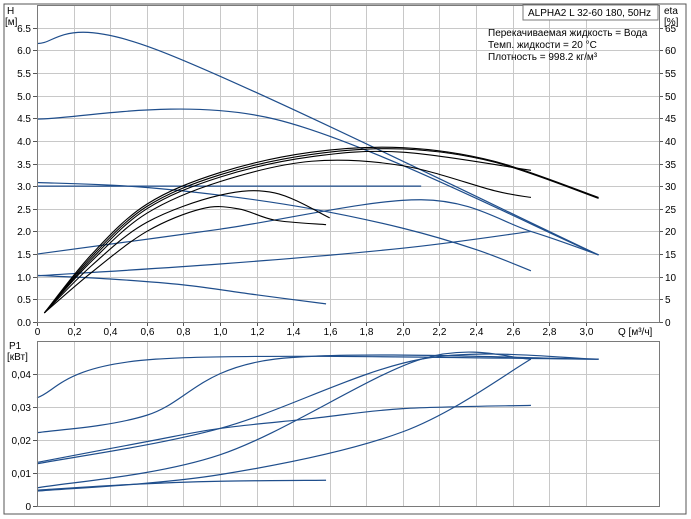  I want to click on y-axis-label-p1: P1 [кВт], so click(17, 352).